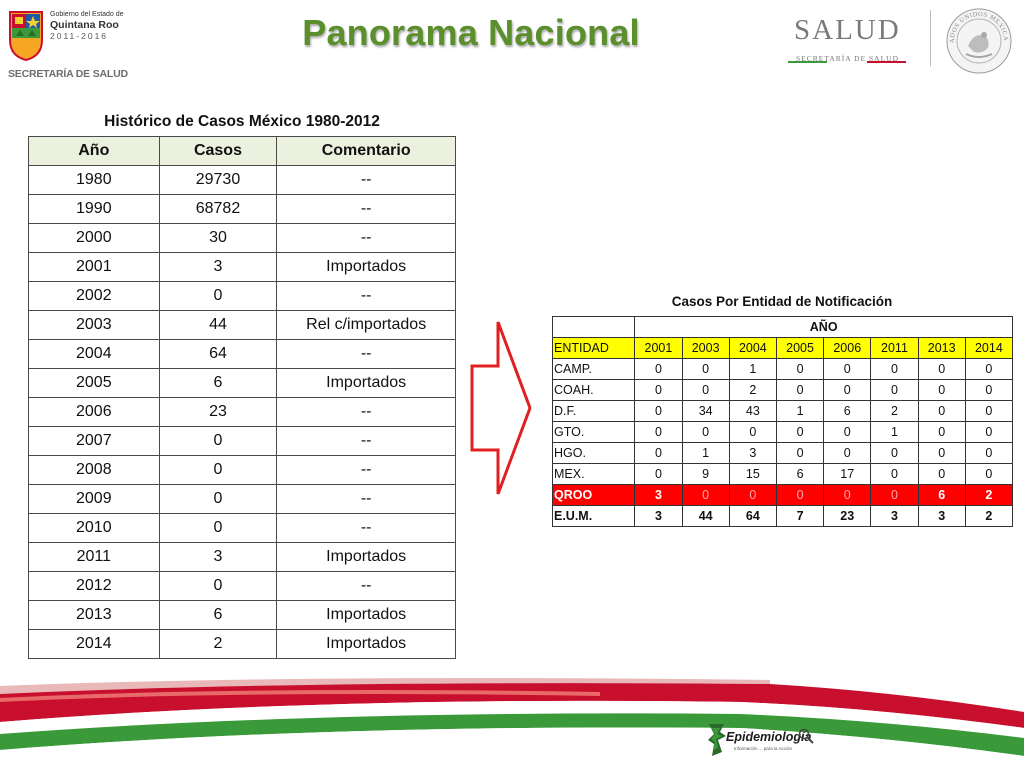 This screenshot has width=1024, height=768. What do you see at coordinates (782, 301) in the screenshot?
I see `entidades-caption: Casos Por Entidad de Notificación` at bounding box center [782, 301].